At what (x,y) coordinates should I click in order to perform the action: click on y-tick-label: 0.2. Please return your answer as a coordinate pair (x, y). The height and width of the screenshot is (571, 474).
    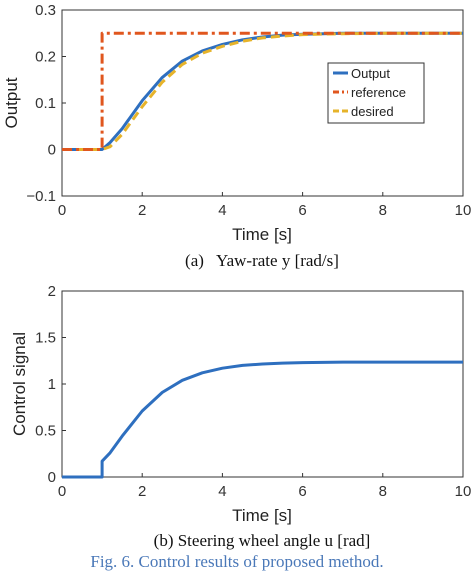
    Looking at the image, I should click on (45, 57).